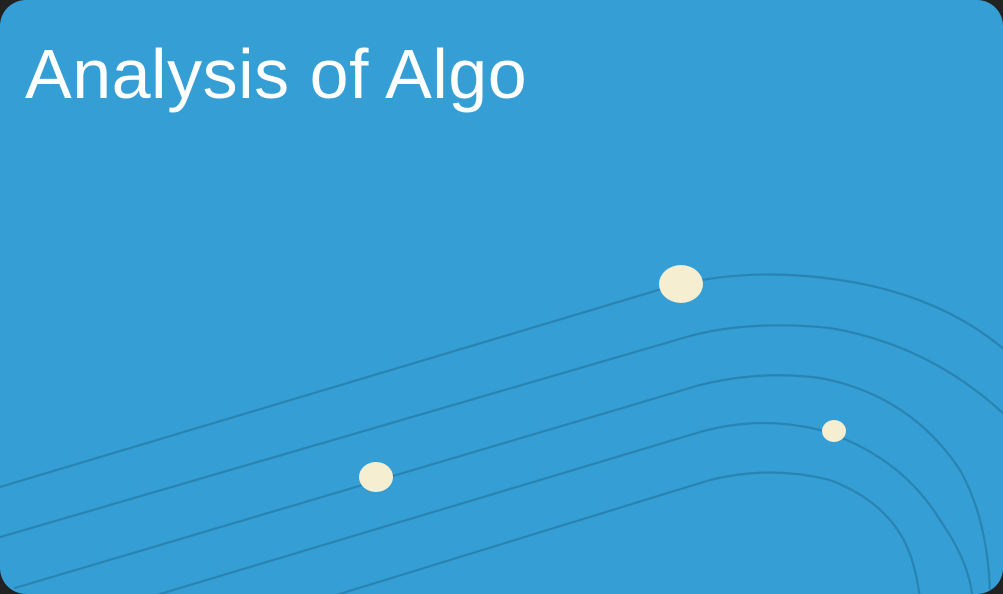  Describe the element at coordinates (834, 431) in the screenshot. I see `orbit-dot-small` at that location.